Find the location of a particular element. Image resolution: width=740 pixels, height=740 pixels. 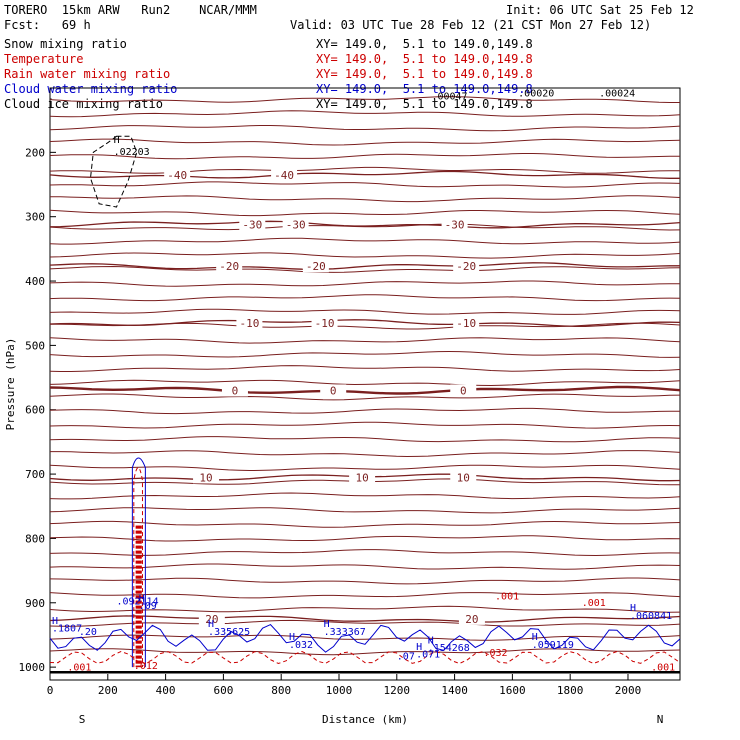

legend-snow-label: Snow mixing ratio is located at coordinates (65, 44).